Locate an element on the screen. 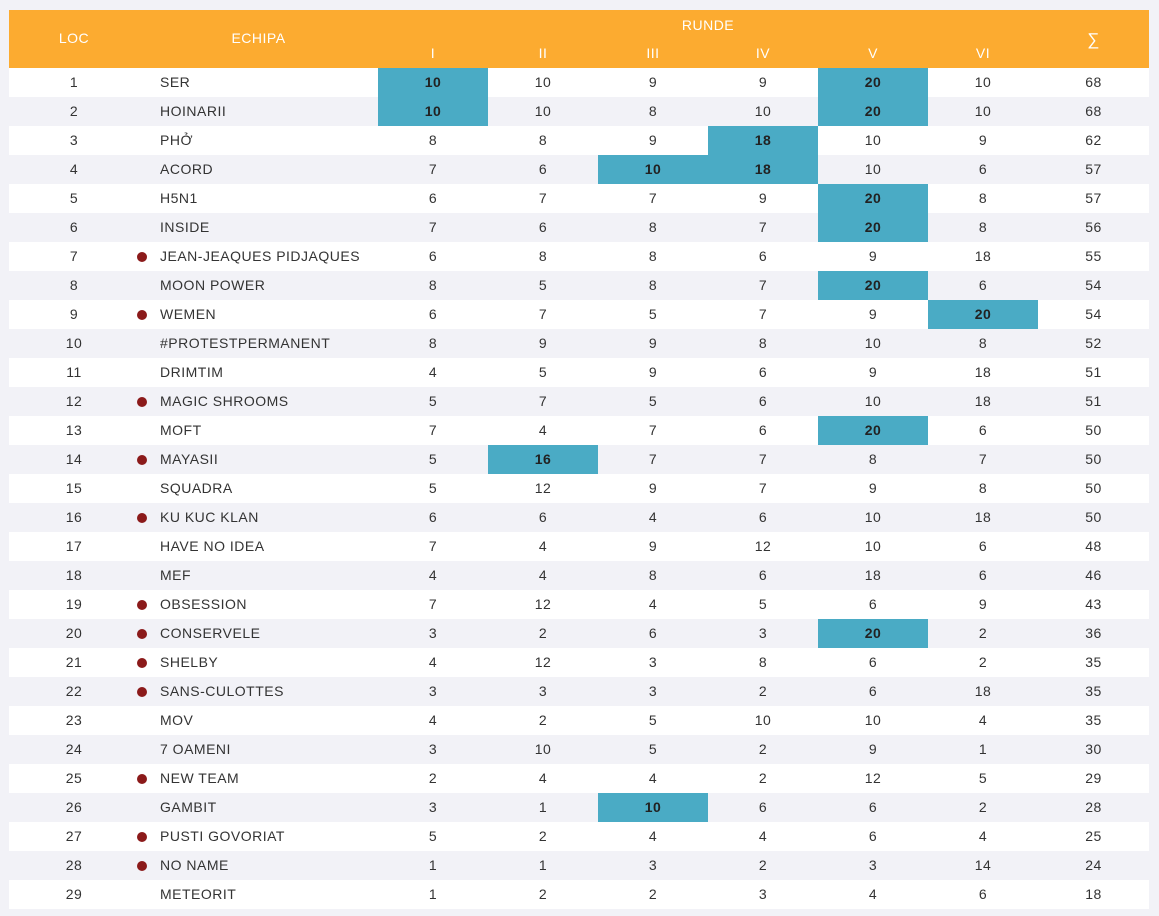  score-cell-round-4: 12 is located at coordinates (763, 546).